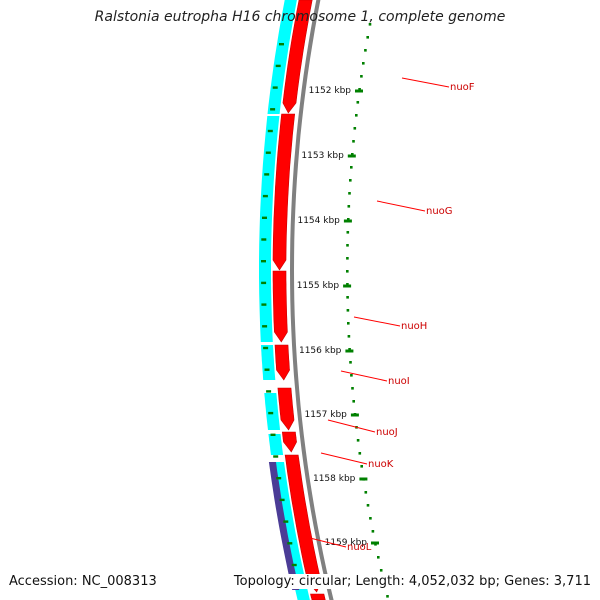 This screenshot has height=600, width=600. What do you see at coordinates (367, 310) in the screenshot?
I see `minor-tick-dots` at bounding box center [367, 310].